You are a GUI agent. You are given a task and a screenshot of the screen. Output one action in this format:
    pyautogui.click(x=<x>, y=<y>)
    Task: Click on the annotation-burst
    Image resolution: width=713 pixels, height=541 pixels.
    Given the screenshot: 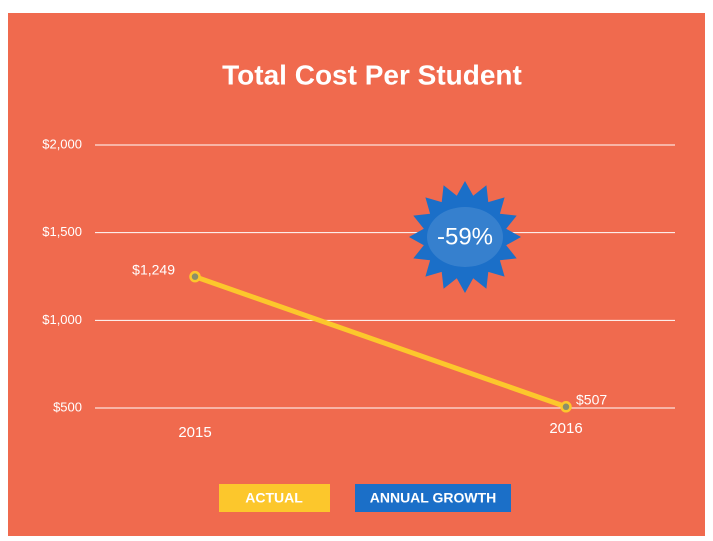 What is the action you would take?
    pyautogui.click(x=465, y=237)
    